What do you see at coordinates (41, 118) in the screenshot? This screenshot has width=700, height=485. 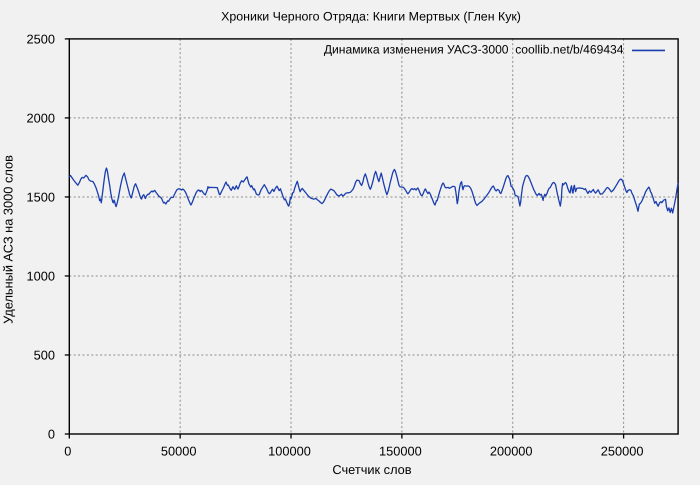 I see `svg-text: 2000` at bounding box center [41, 118].